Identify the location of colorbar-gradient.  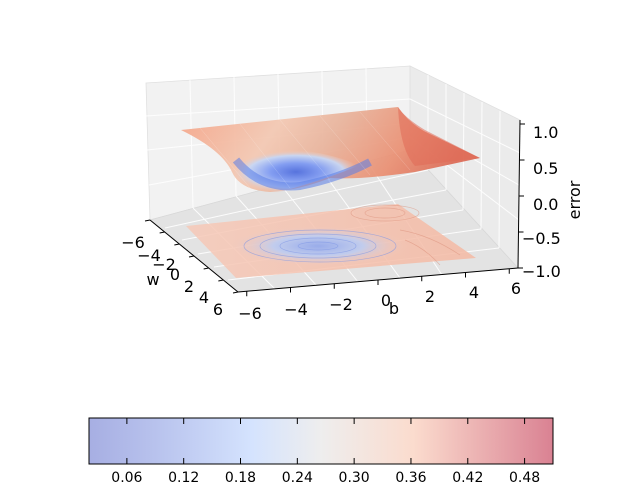
(321, 441).